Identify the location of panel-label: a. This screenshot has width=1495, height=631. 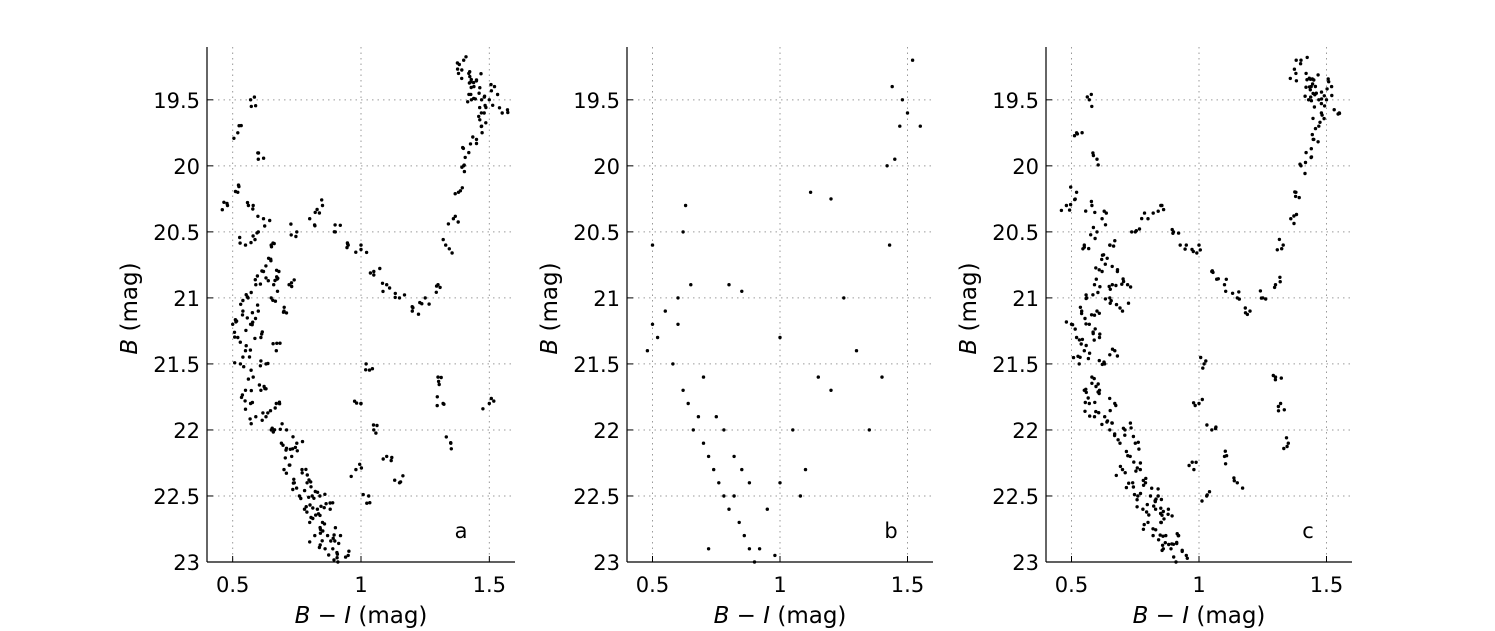
(461, 531).